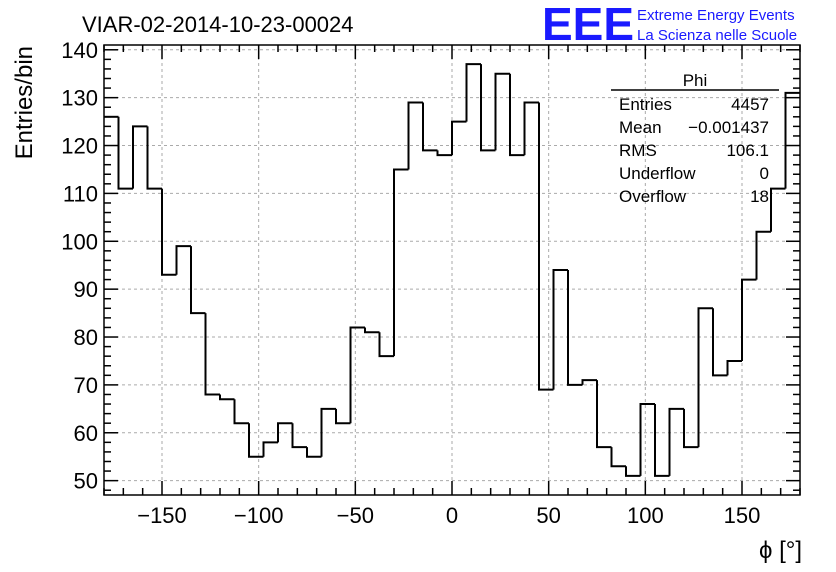 The height and width of the screenshot is (572, 836). What do you see at coordinates (86, 337) in the screenshot?
I see `y-tick-label: 80` at bounding box center [86, 337].